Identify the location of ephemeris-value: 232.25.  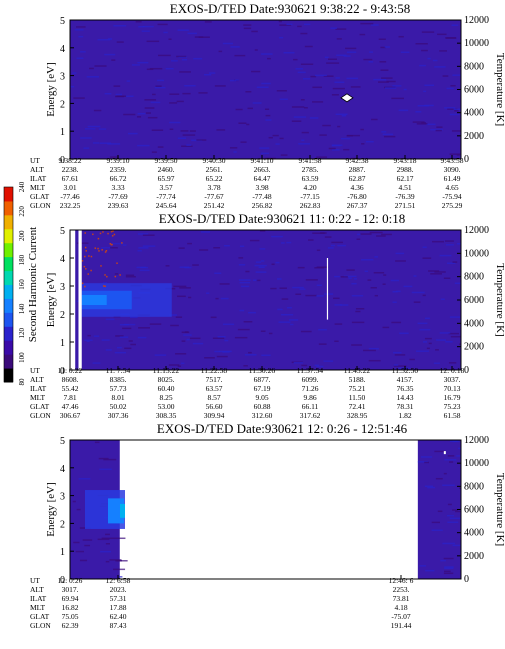
(70, 205).